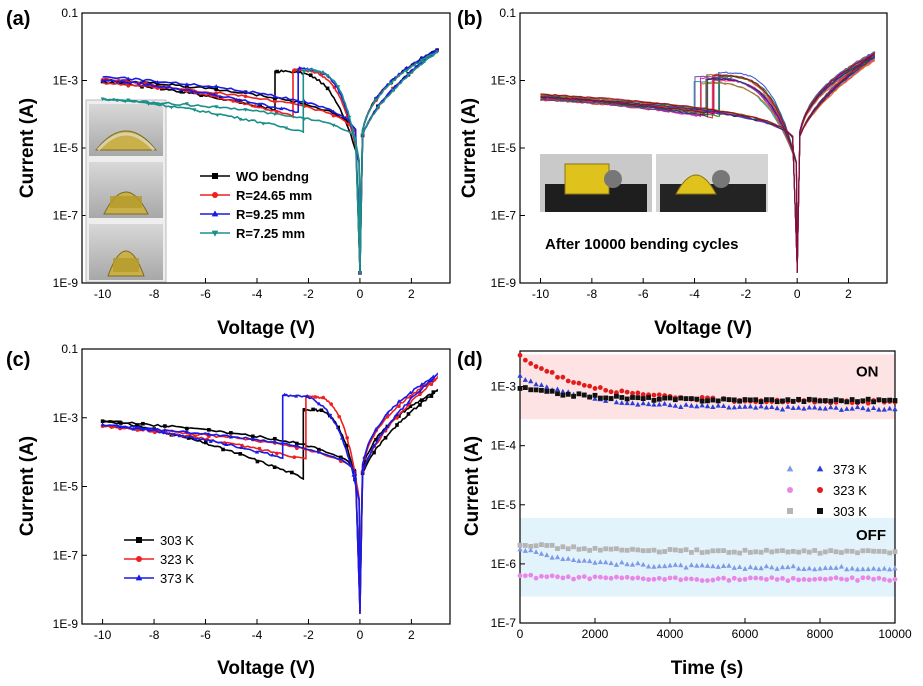 The image size is (923, 686). Describe the element at coordinates (707, 578) in the screenshot. I see `series-323-k-off` at that location.